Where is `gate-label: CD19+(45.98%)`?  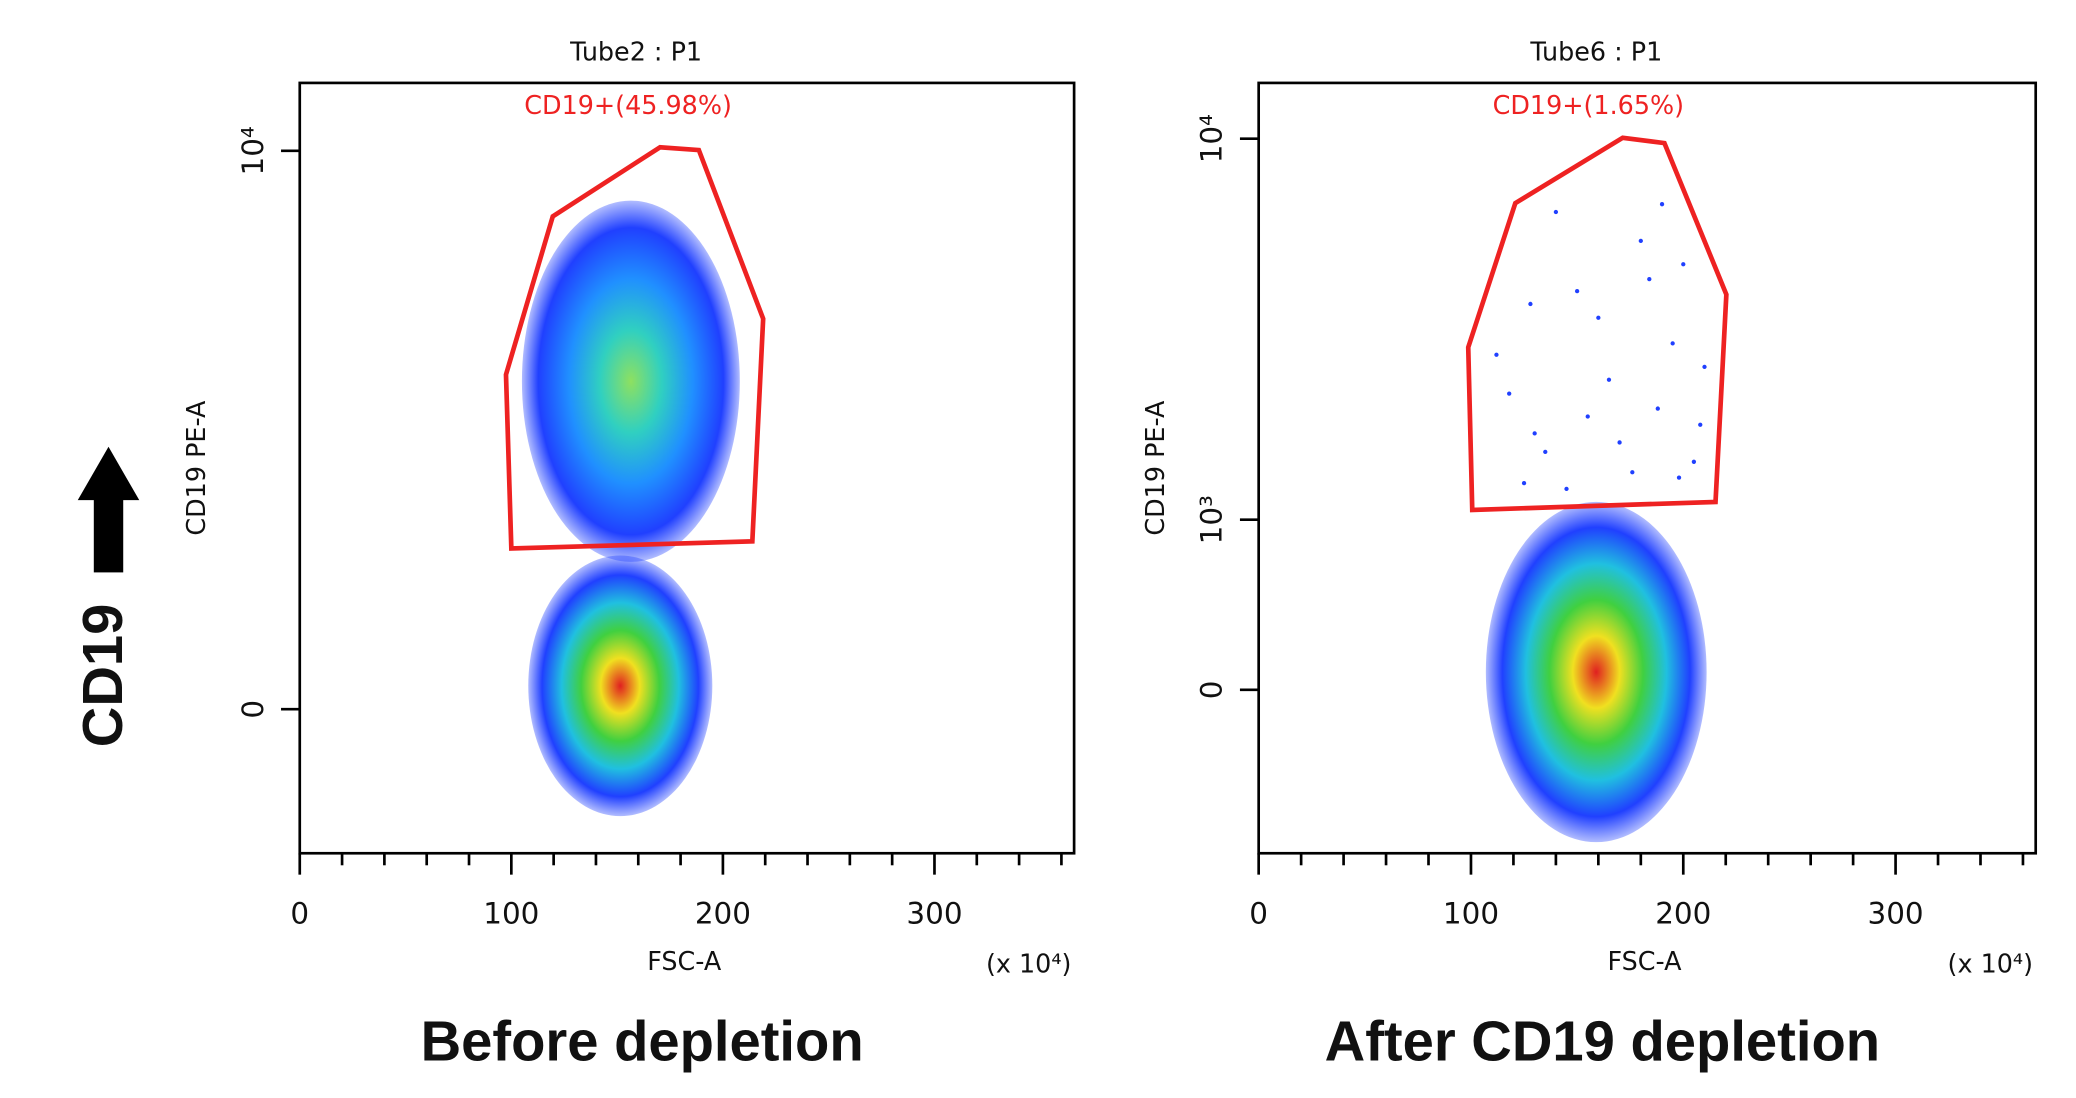 gate-label: CD19+(45.98%) is located at coordinates (628, 105).